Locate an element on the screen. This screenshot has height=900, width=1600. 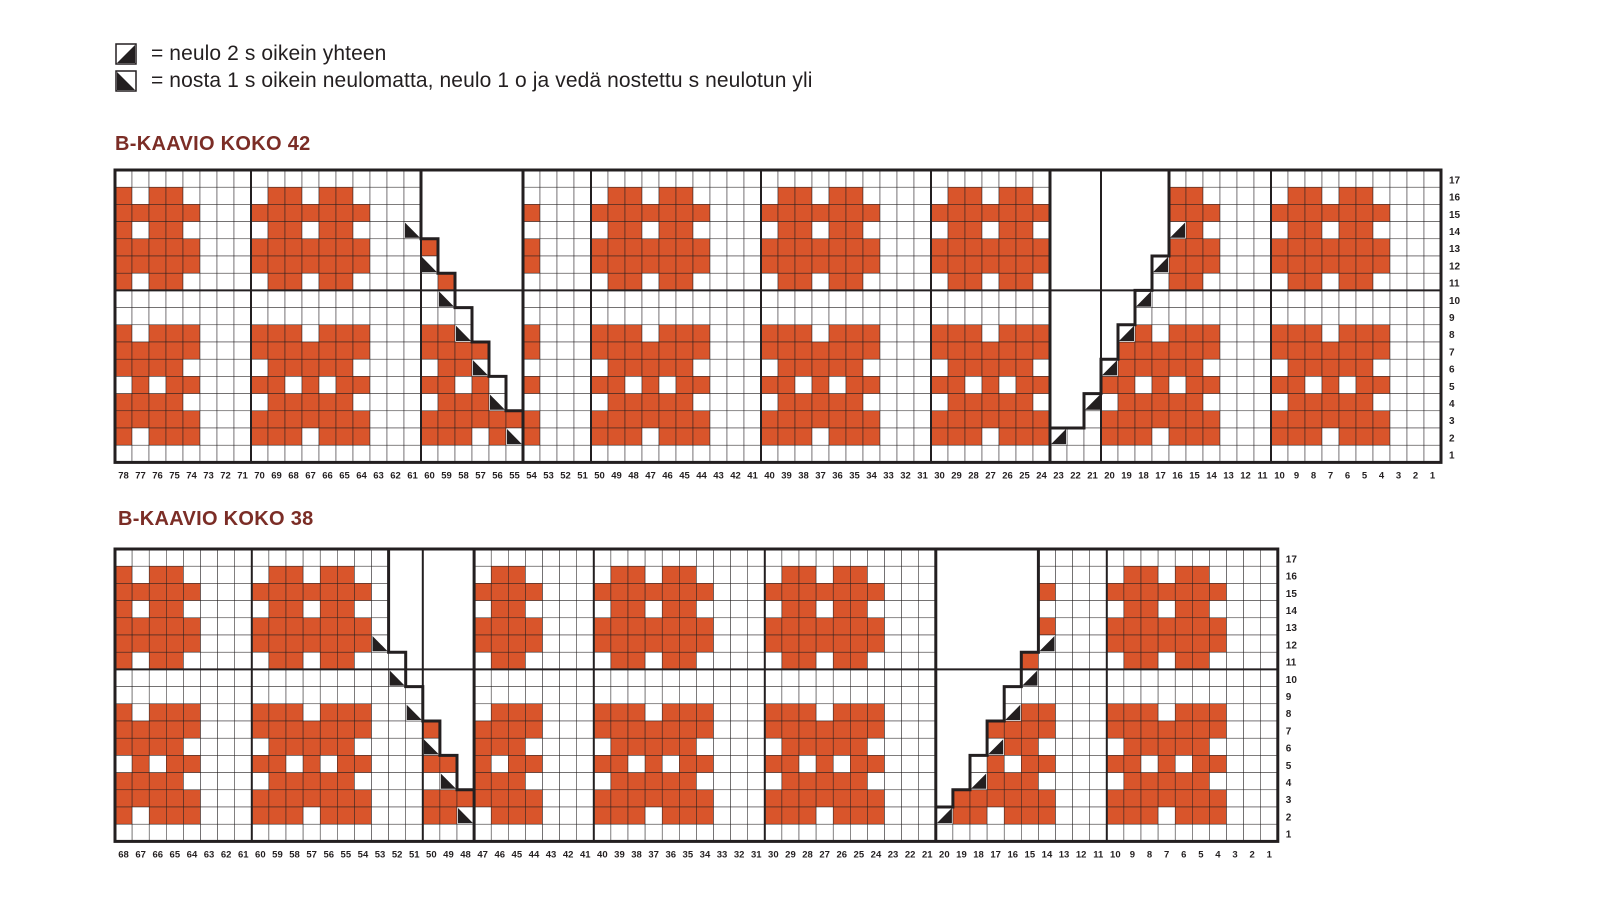
column-label: 4 is located at coordinates (1218, 854).